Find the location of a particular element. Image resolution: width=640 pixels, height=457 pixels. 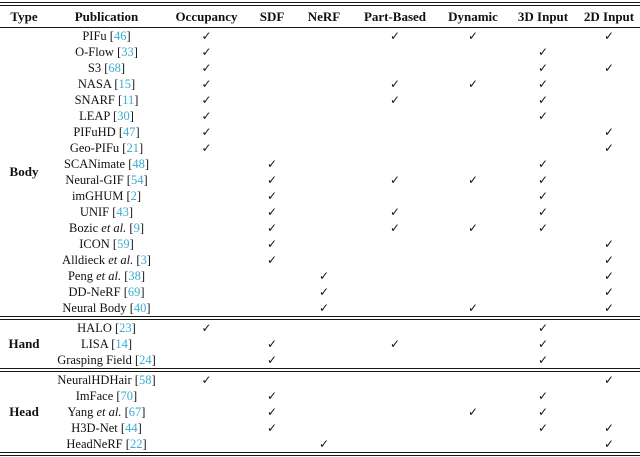

publication-name: imGHUM is located at coordinates (97, 195).